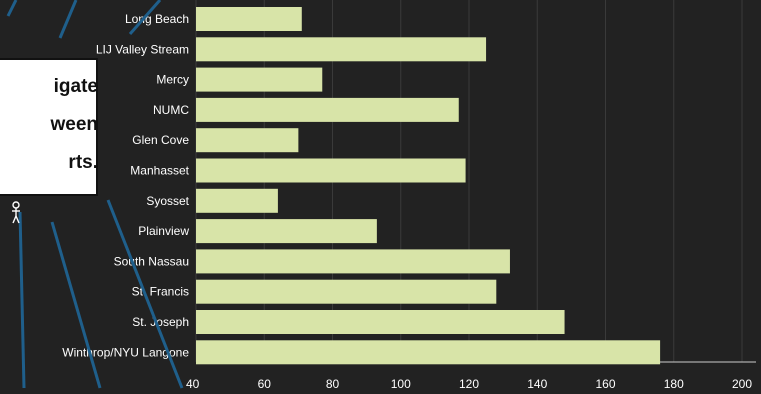 This screenshot has height=394, width=761. What do you see at coordinates (74, 124) in the screenshot?
I see `callout-line-2: ween` at bounding box center [74, 124].